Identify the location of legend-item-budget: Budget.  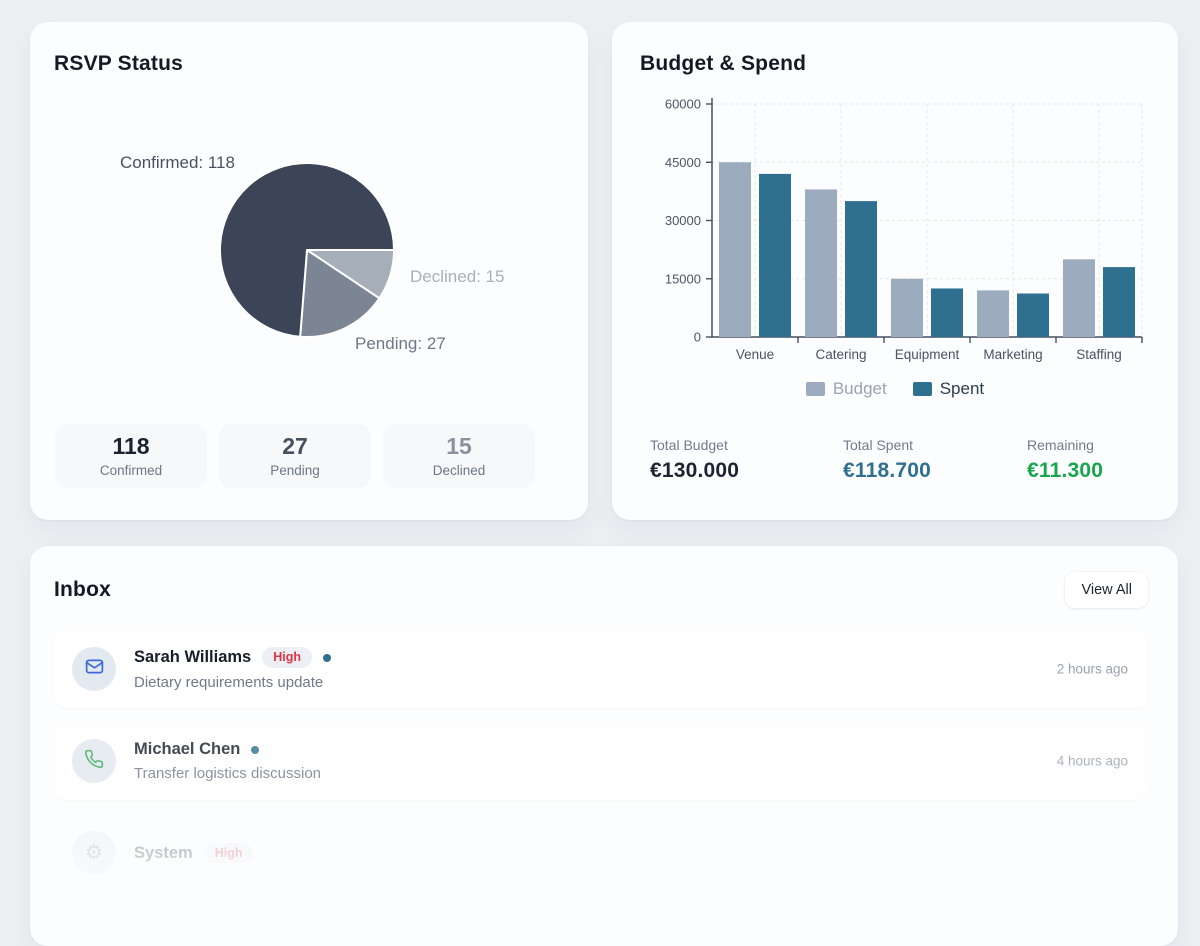
(846, 389).